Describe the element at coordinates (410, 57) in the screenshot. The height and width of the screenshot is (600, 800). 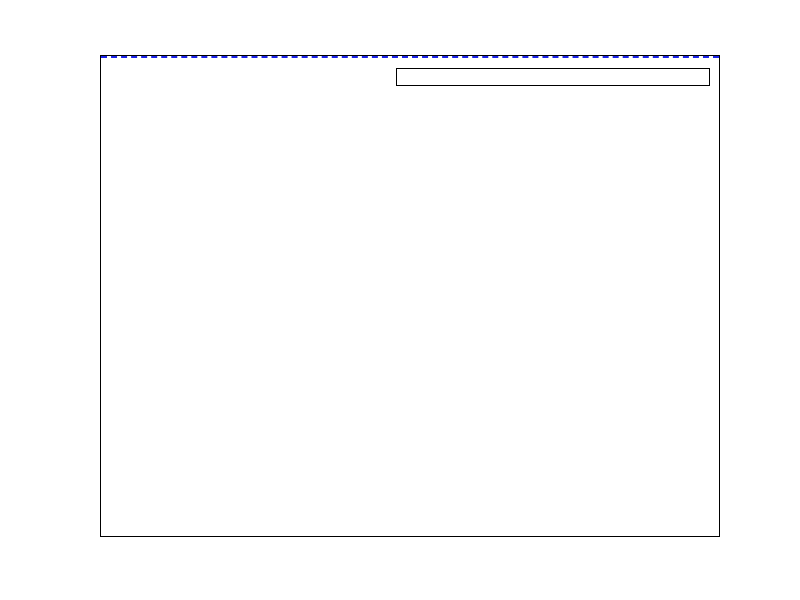
I see `tentative-fwhm-line` at that location.